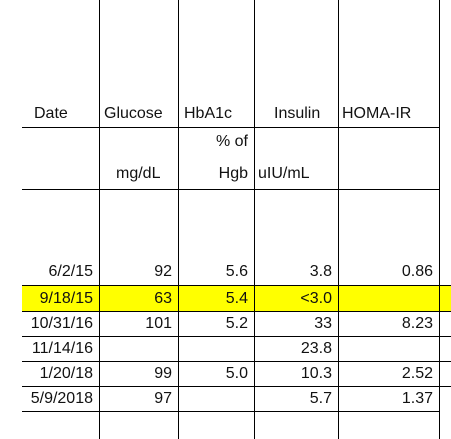  What do you see at coordinates (61, 398) in the screenshot?
I see `cell-date: 5/9/2018` at bounding box center [61, 398].